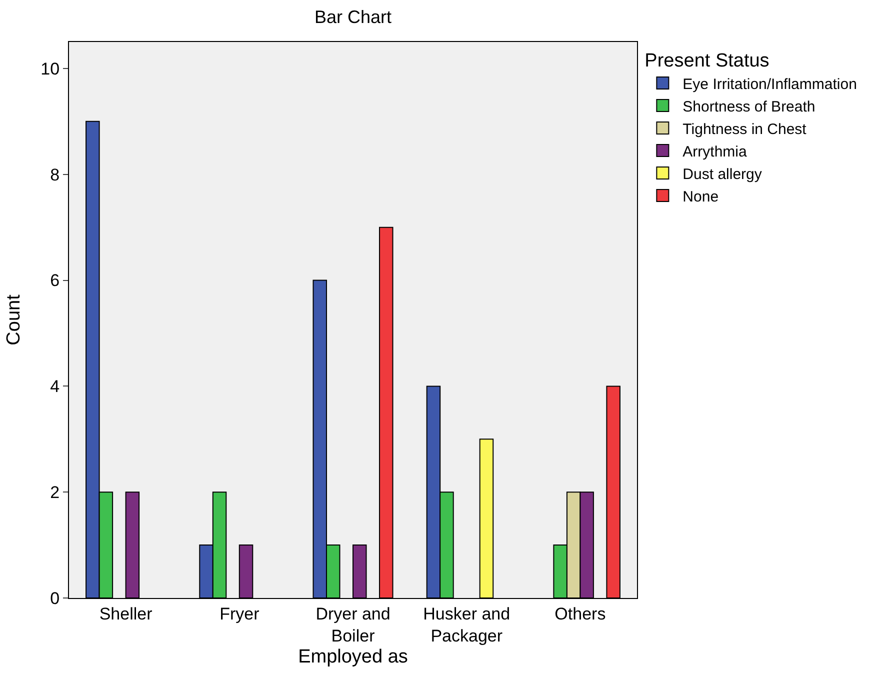 The width and height of the screenshot is (882, 678). What do you see at coordinates (700, 197) in the screenshot?
I see `legend-label: None` at bounding box center [700, 197].